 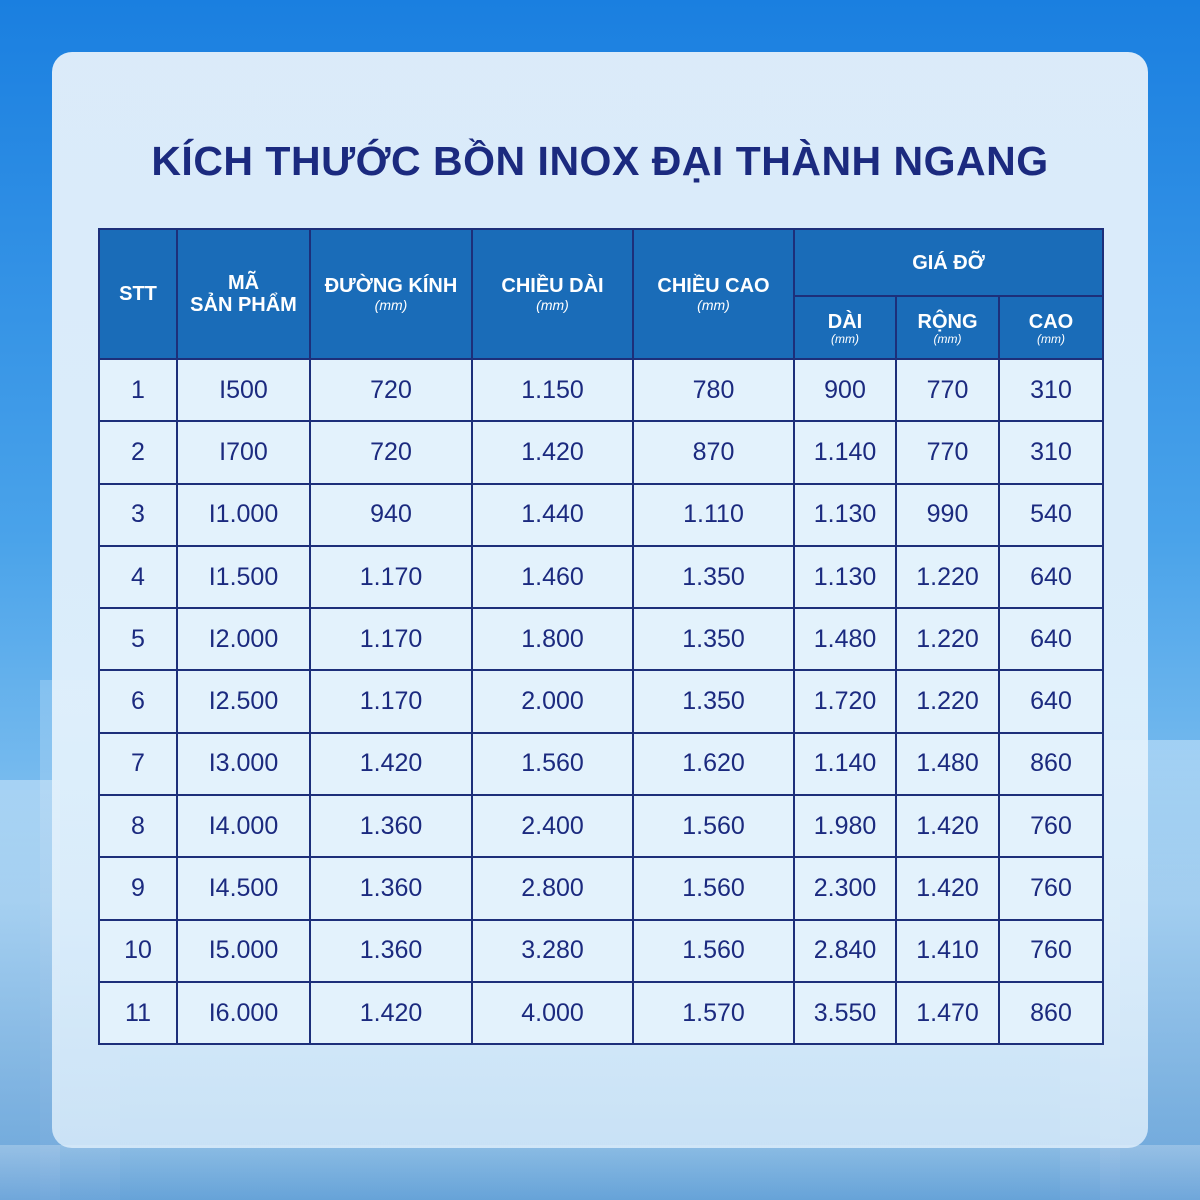 What do you see at coordinates (552, 639) in the screenshot?
I see `cell-chieu-dai: 1.800` at bounding box center [552, 639].